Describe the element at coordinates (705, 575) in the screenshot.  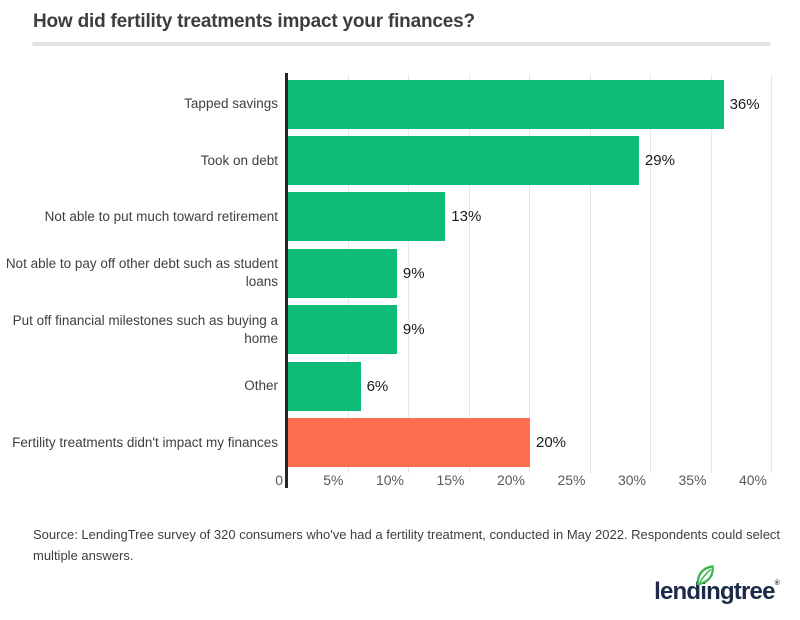
I see `leaf-icon` at that location.